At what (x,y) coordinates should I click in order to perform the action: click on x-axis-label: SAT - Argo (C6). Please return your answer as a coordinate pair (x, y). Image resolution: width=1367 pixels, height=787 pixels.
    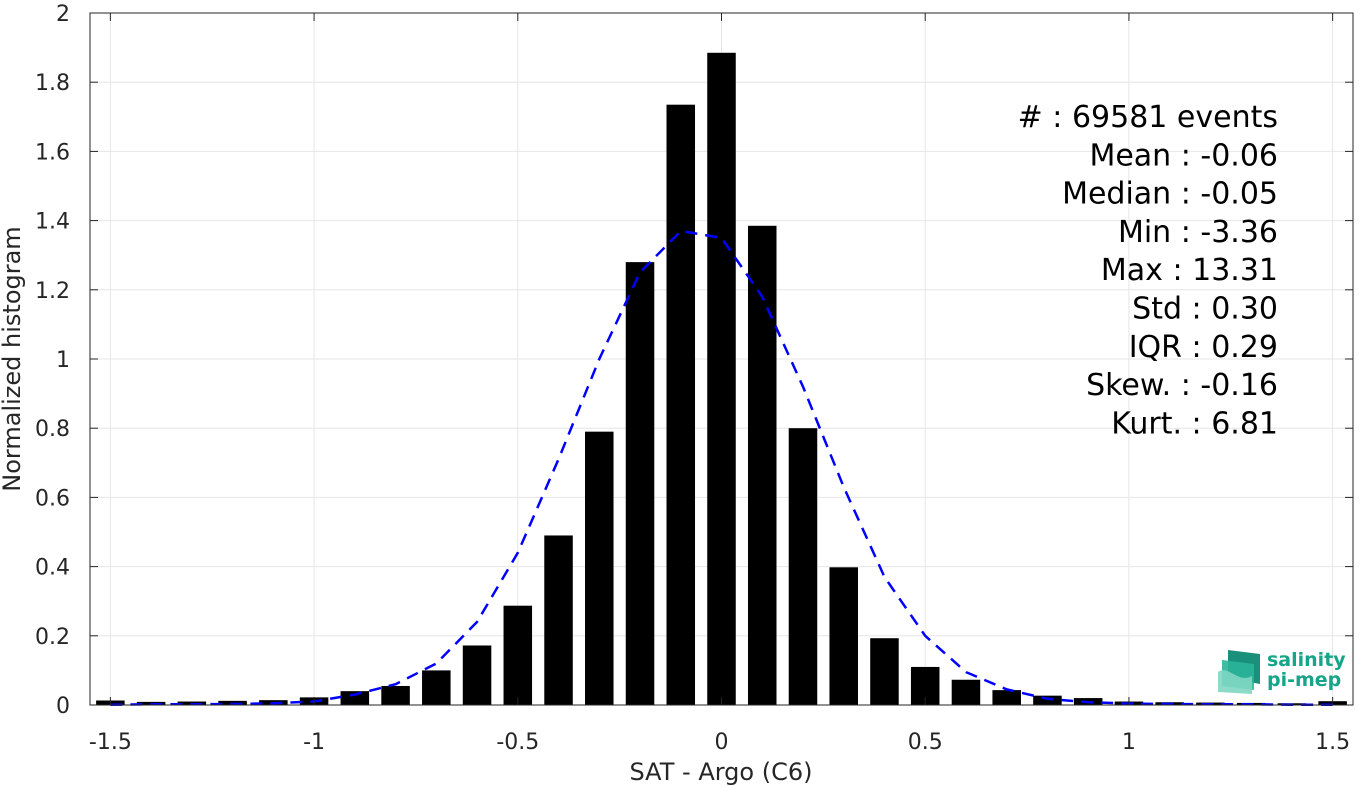
    Looking at the image, I should click on (721, 772).